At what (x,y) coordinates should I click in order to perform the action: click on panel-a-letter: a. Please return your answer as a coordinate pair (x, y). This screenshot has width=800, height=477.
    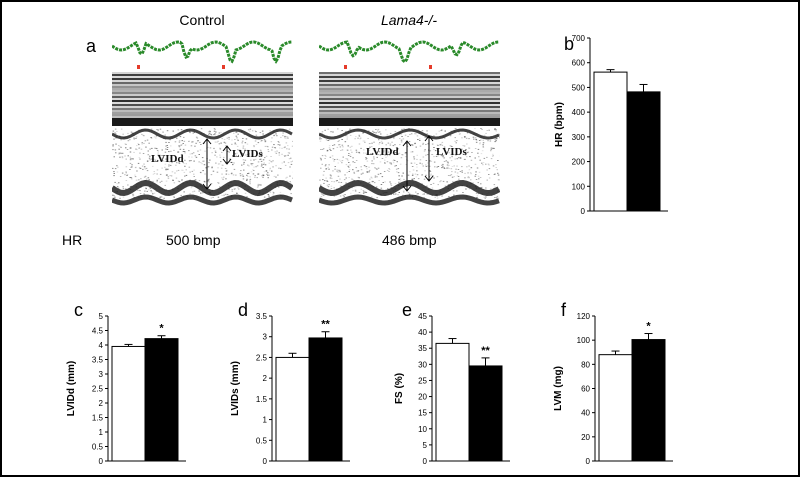
    Looking at the image, I should click on (91, 46).